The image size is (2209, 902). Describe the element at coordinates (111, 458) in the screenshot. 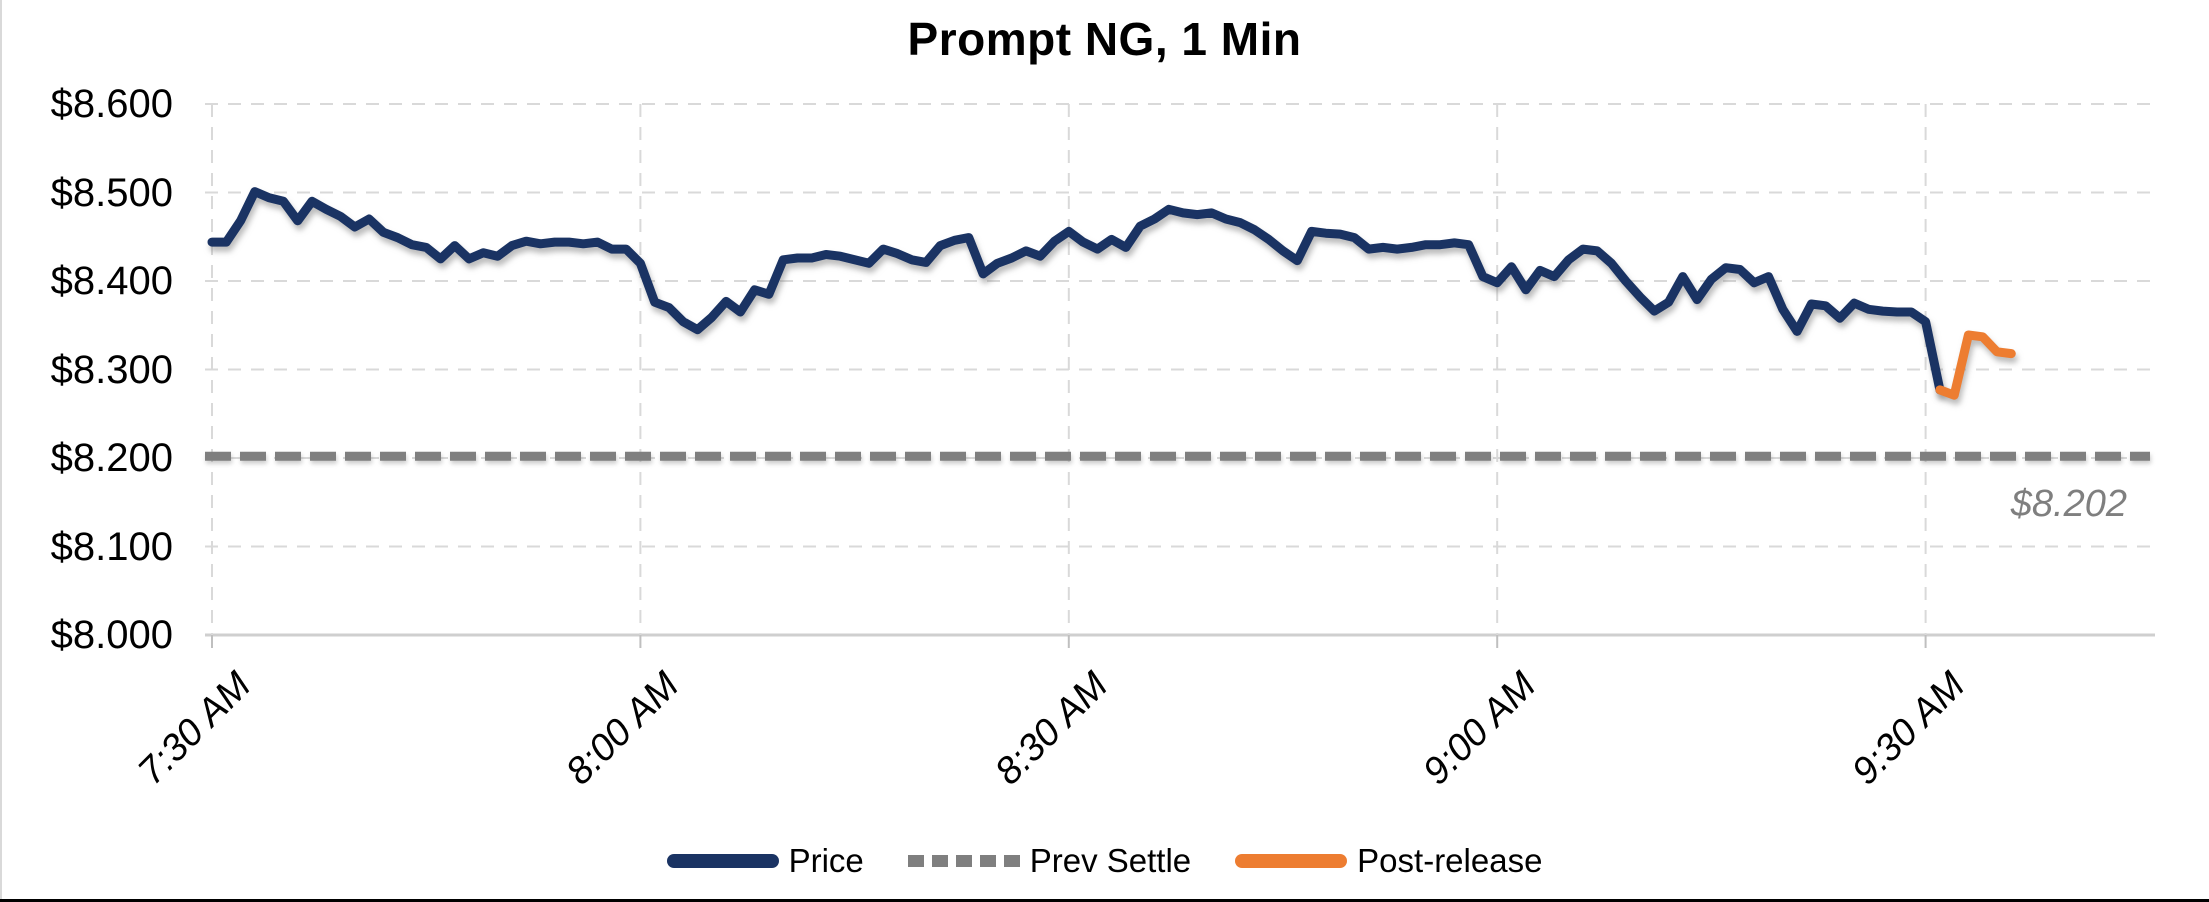

I see `y-axis-label: $8.200` at that location.